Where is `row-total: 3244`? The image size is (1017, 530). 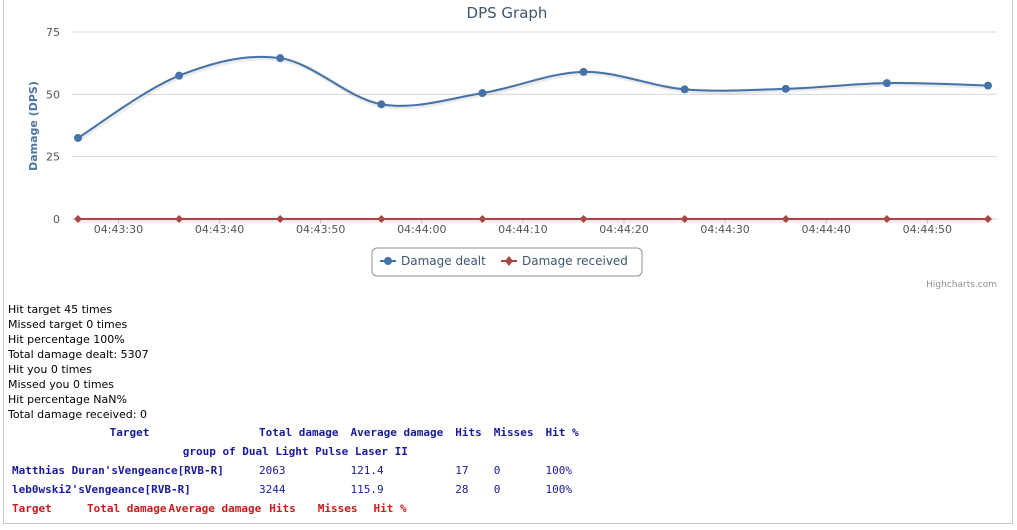 row-total: 3244 is located at coordinates (272, 489).